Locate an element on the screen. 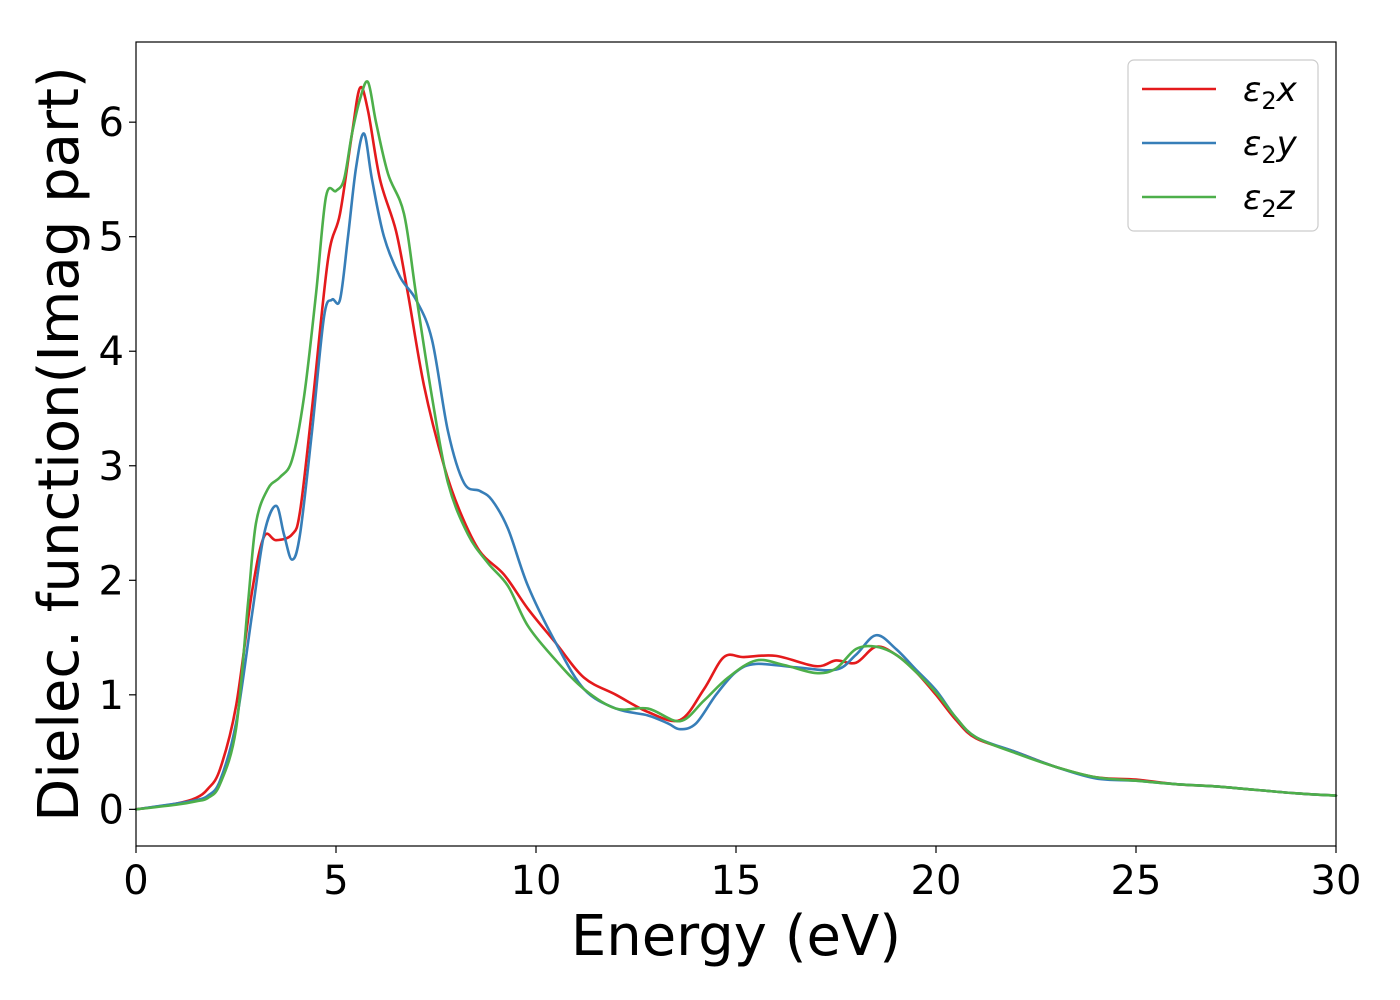  legend-box is located at coordinates (1223, 145).